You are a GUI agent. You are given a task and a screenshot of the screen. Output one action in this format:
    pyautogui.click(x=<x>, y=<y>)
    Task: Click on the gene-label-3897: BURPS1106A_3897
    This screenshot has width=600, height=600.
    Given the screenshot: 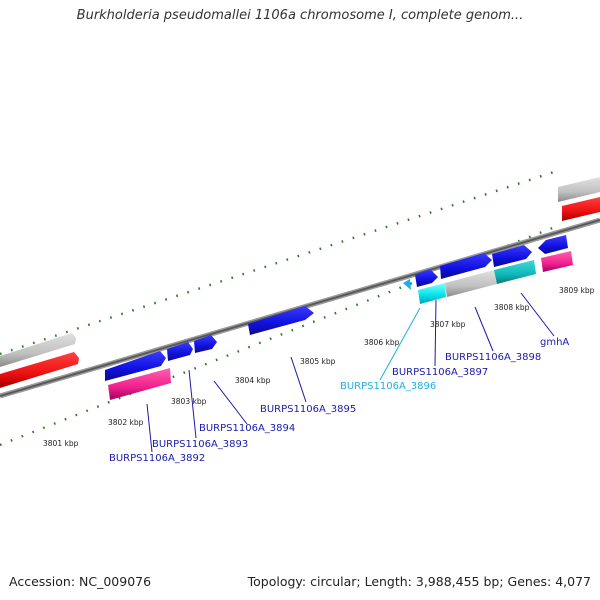 What is the action you would take?
    pyautogui.click(x=440, y=372)
    